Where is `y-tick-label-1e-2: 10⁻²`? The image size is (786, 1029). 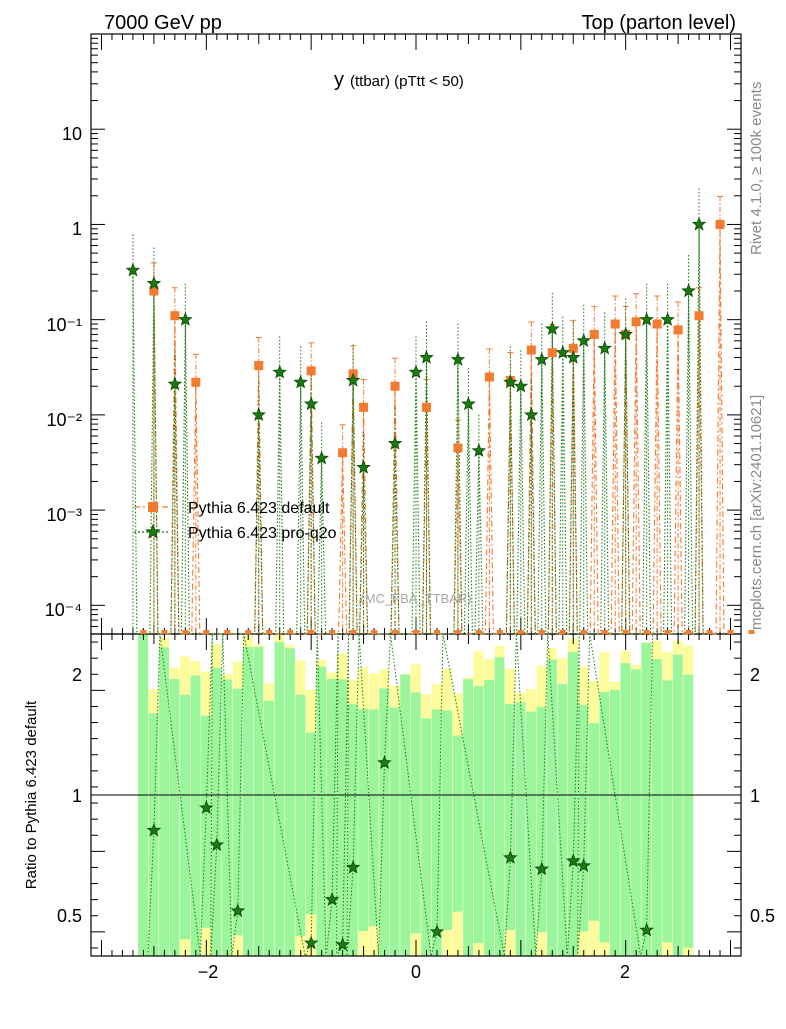
y-tick-label-1e-2: 10⁻² is located at coordinates (64, 420).